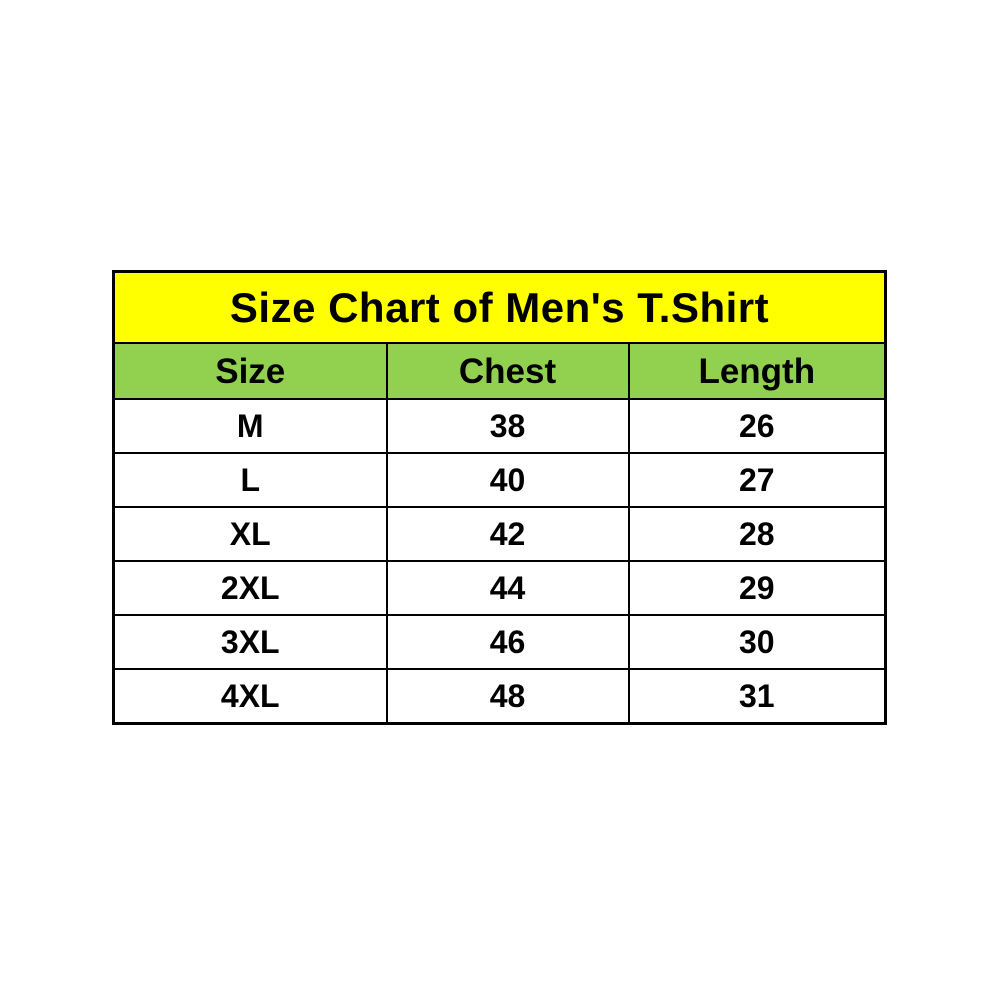 This screenshot has width=1000, height=1000. Describe the element at coordinates (757, 371) in the screenshot. I see `column-header-length: Length` at that location.